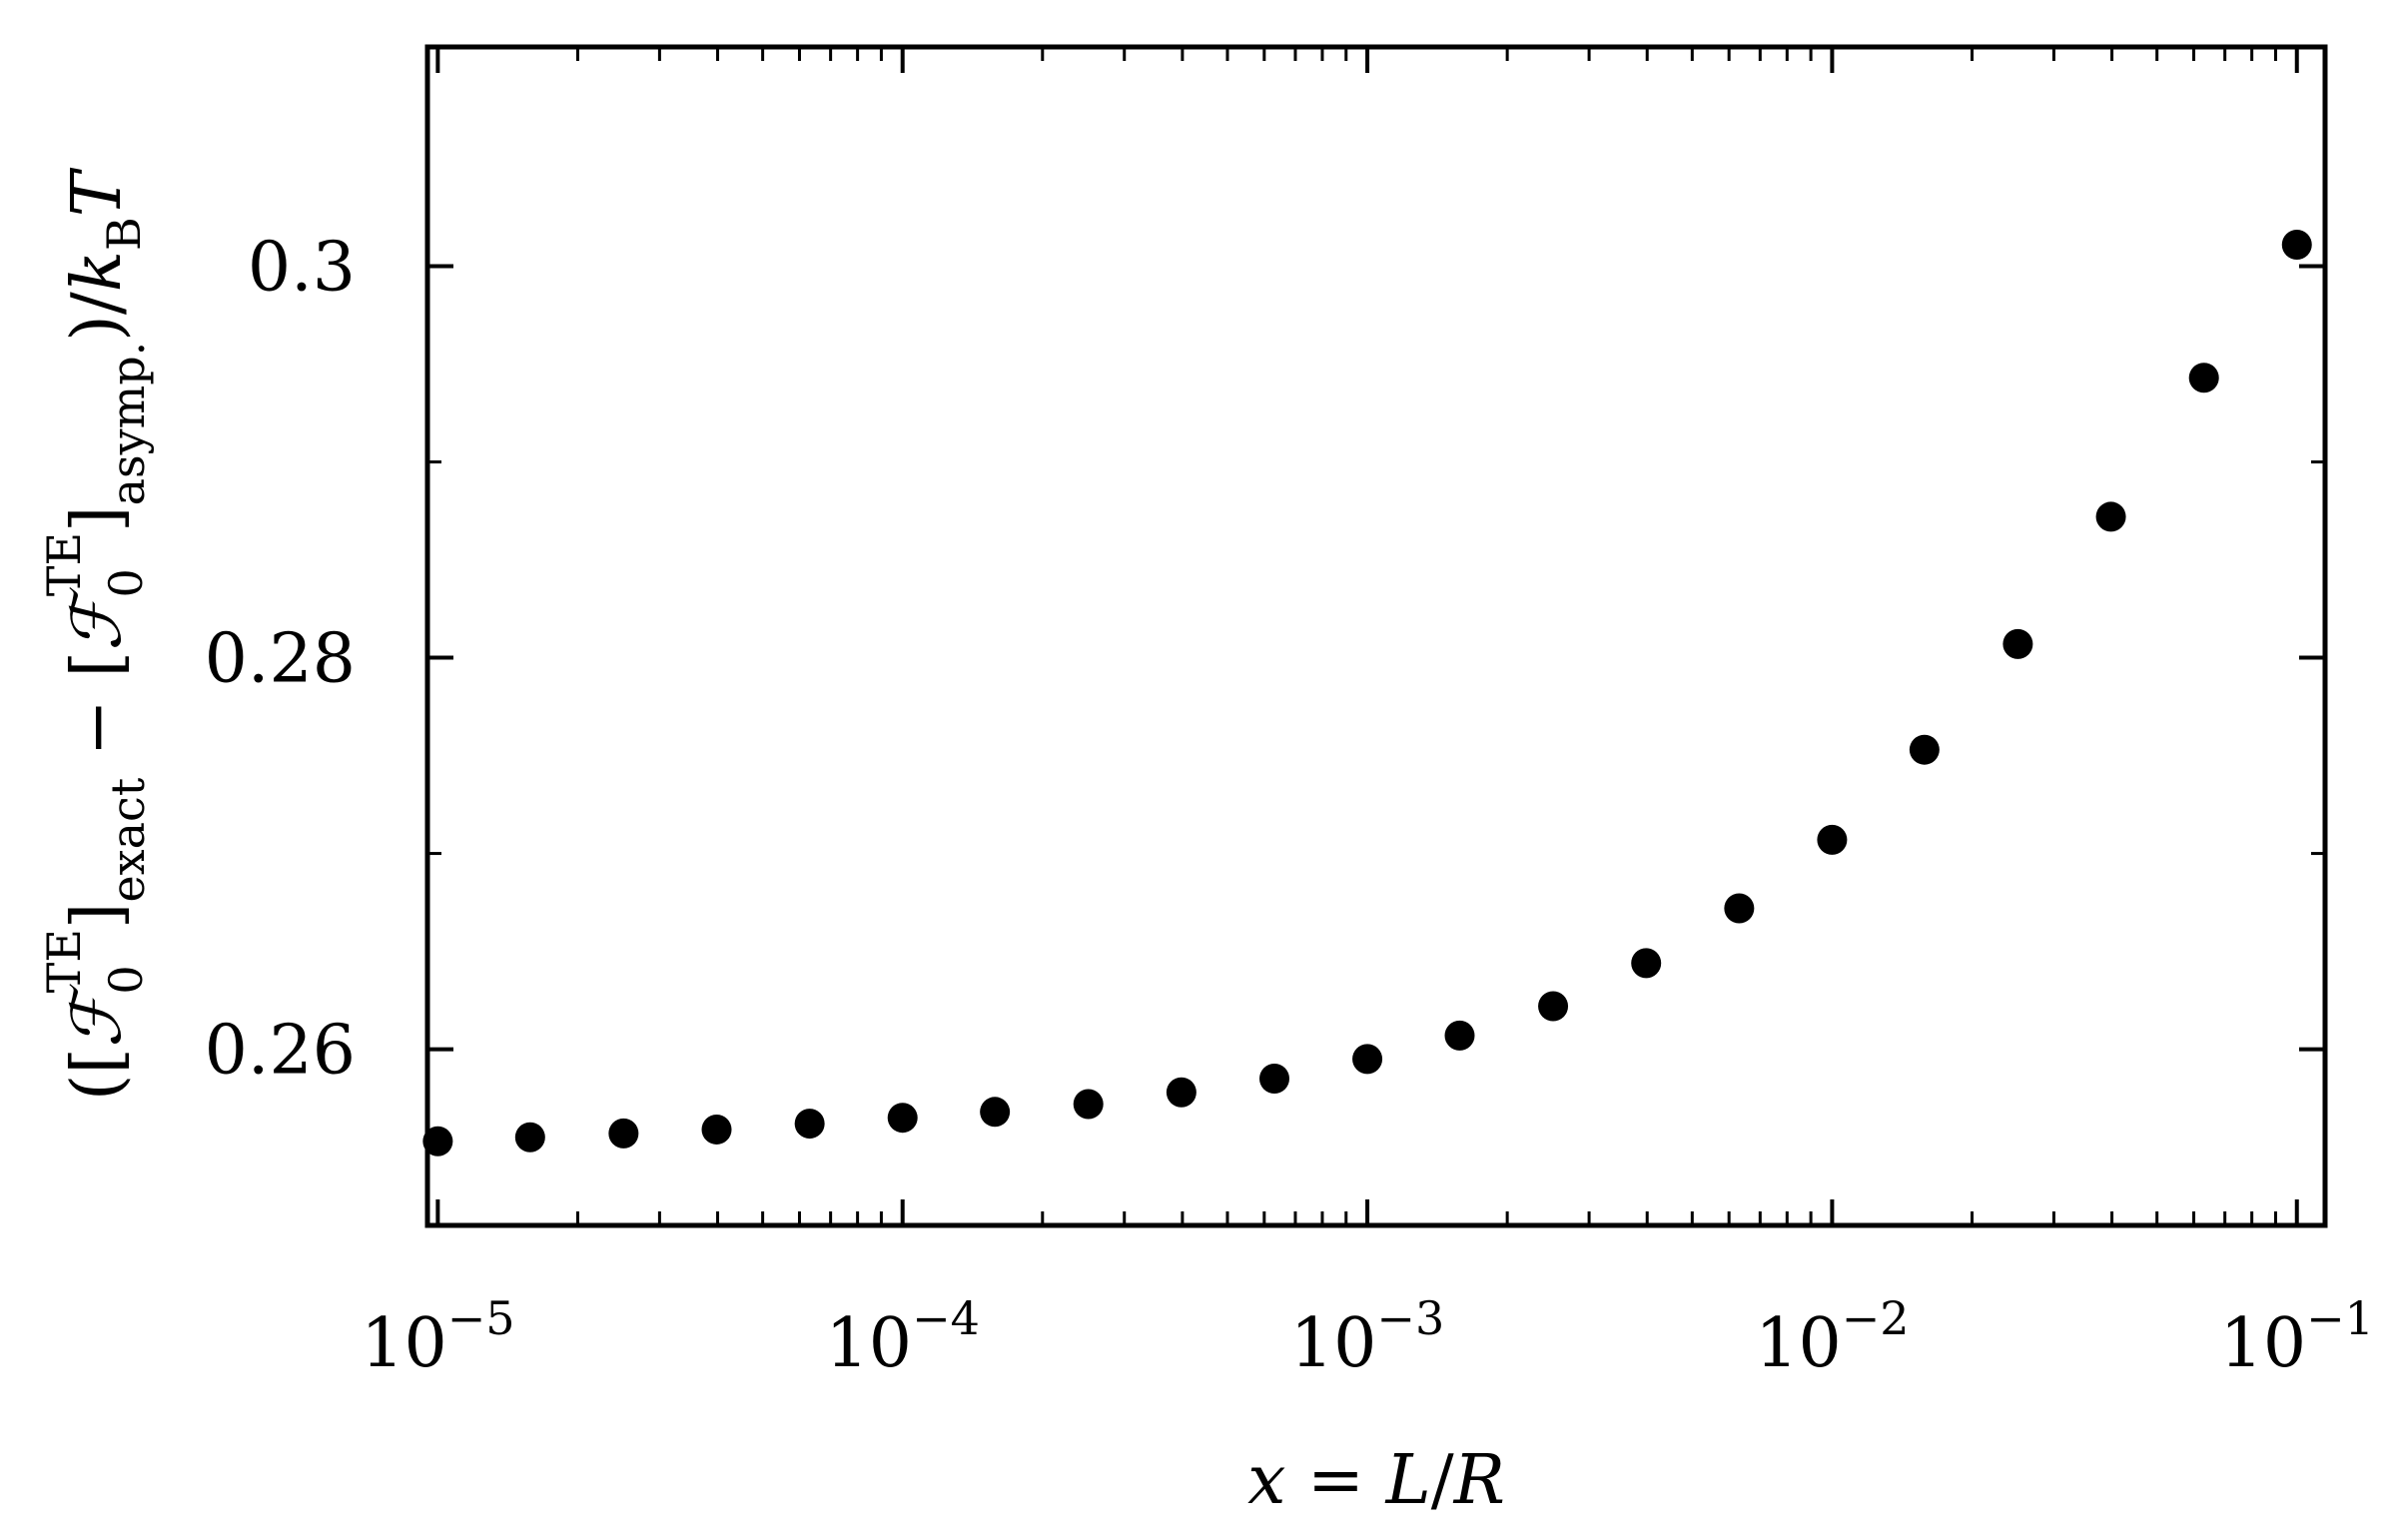 The width and height of the screenshot is (2397, 1540). What do you see at coordinates (1407, 1480) in the screenshot?
I see `x-label-num: L` at bounding box center [1407, 1480].